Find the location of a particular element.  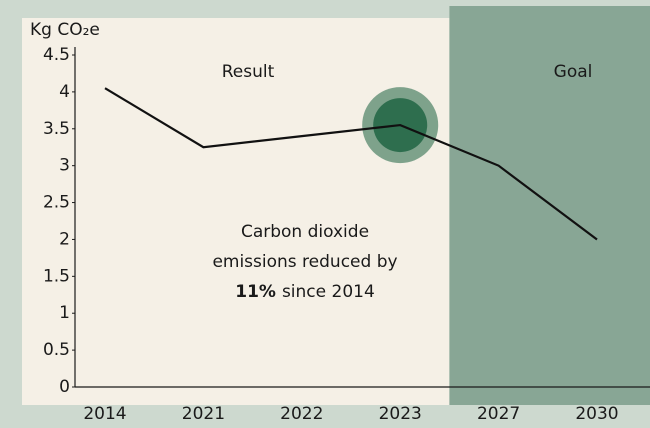

annotation-line: emissions reduced by is located at coordinates (304, 262).